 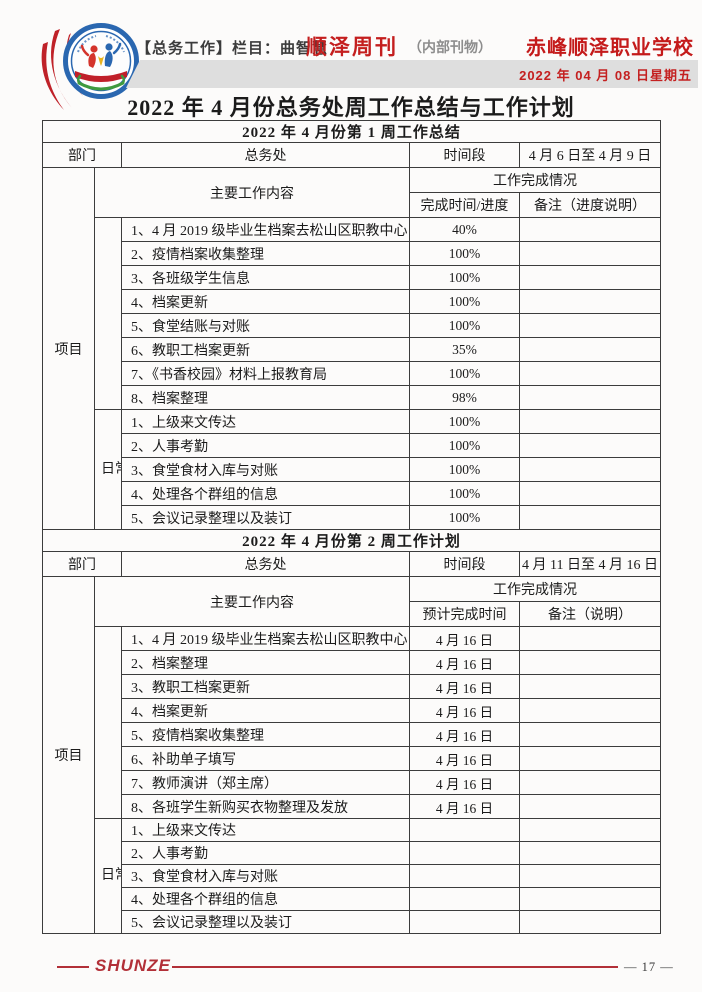 What do you see at coordinates (352, 806) in the screenshot?
I see `table-row: 8、各班学生新购买衣物整理及发放 4 月 16 日` at bounding box center [352, 806].